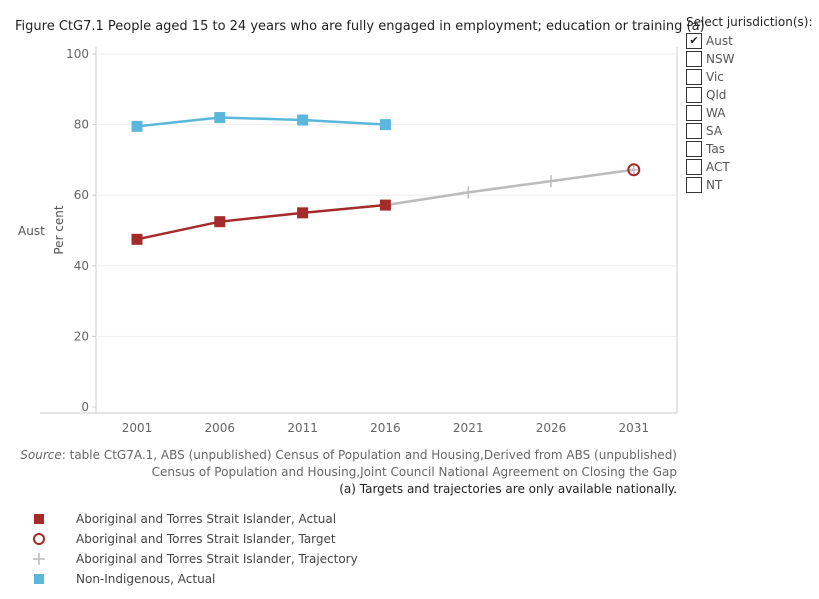 The width and height of the screenshot is (819, 599). I want to click on y-axis-label: Per cent, so click(59, 230).